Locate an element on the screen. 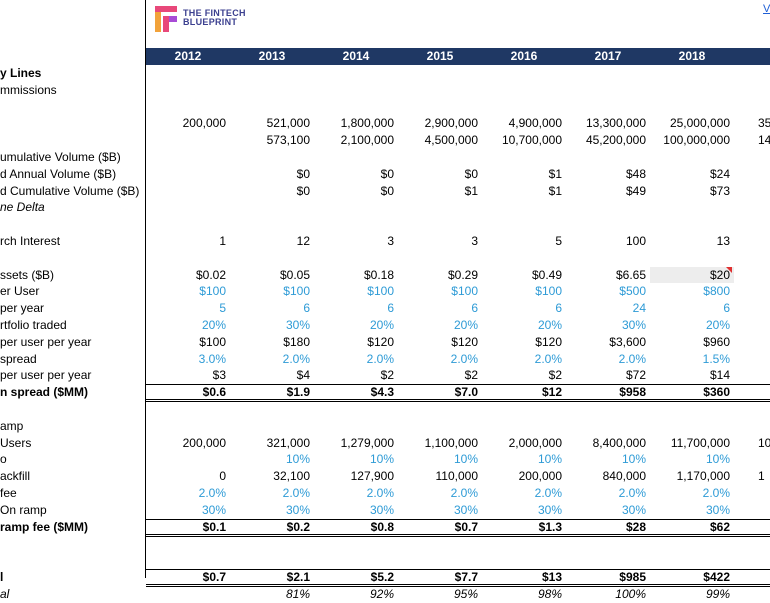  table-cell: 24 is located at coordinates (639, 308).